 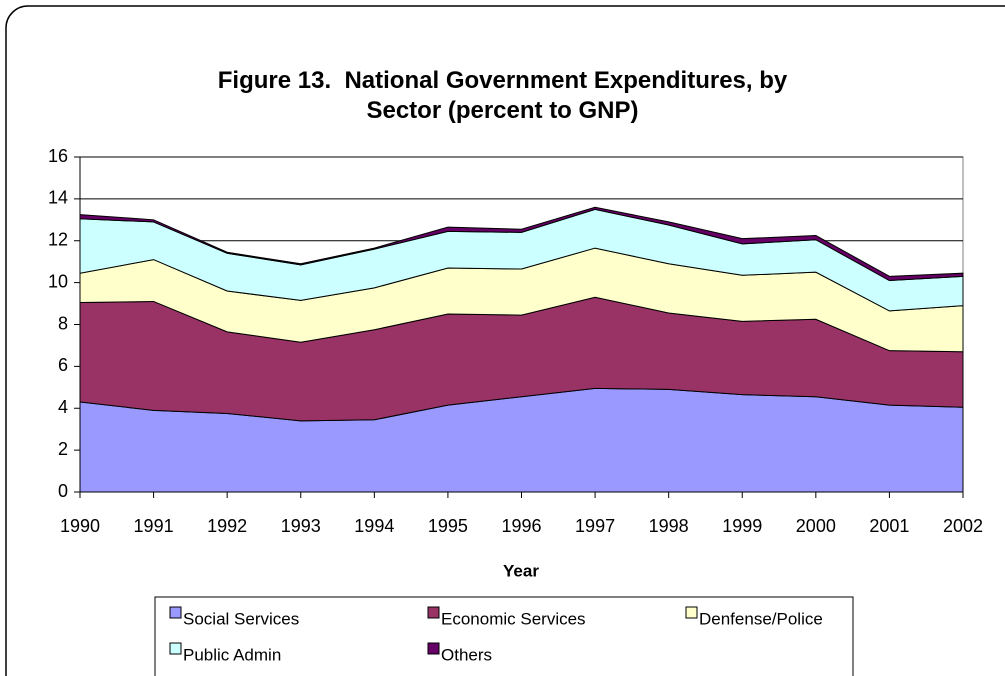 I want to click on y-tick-label: 12, so click(x=58, y=240).